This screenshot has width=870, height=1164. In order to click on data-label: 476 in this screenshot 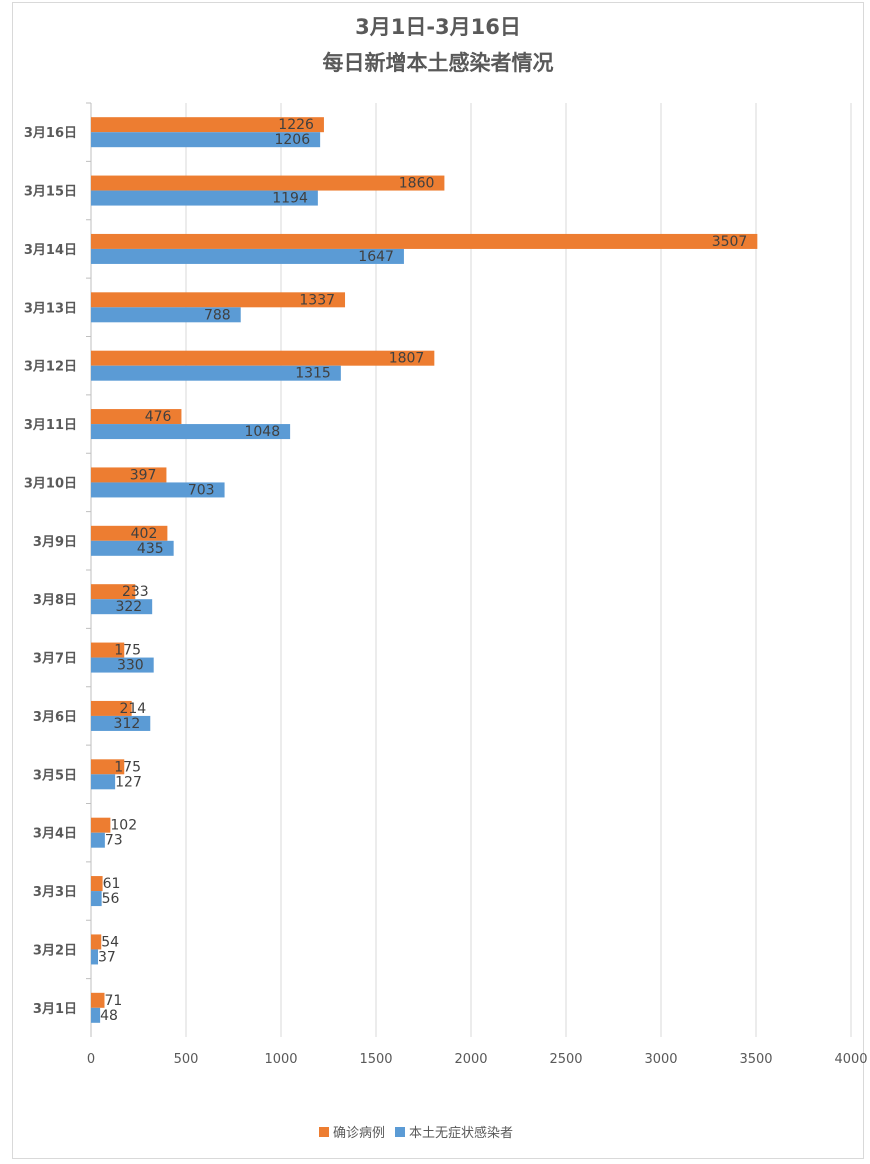, I will do `click(158, 417)`.